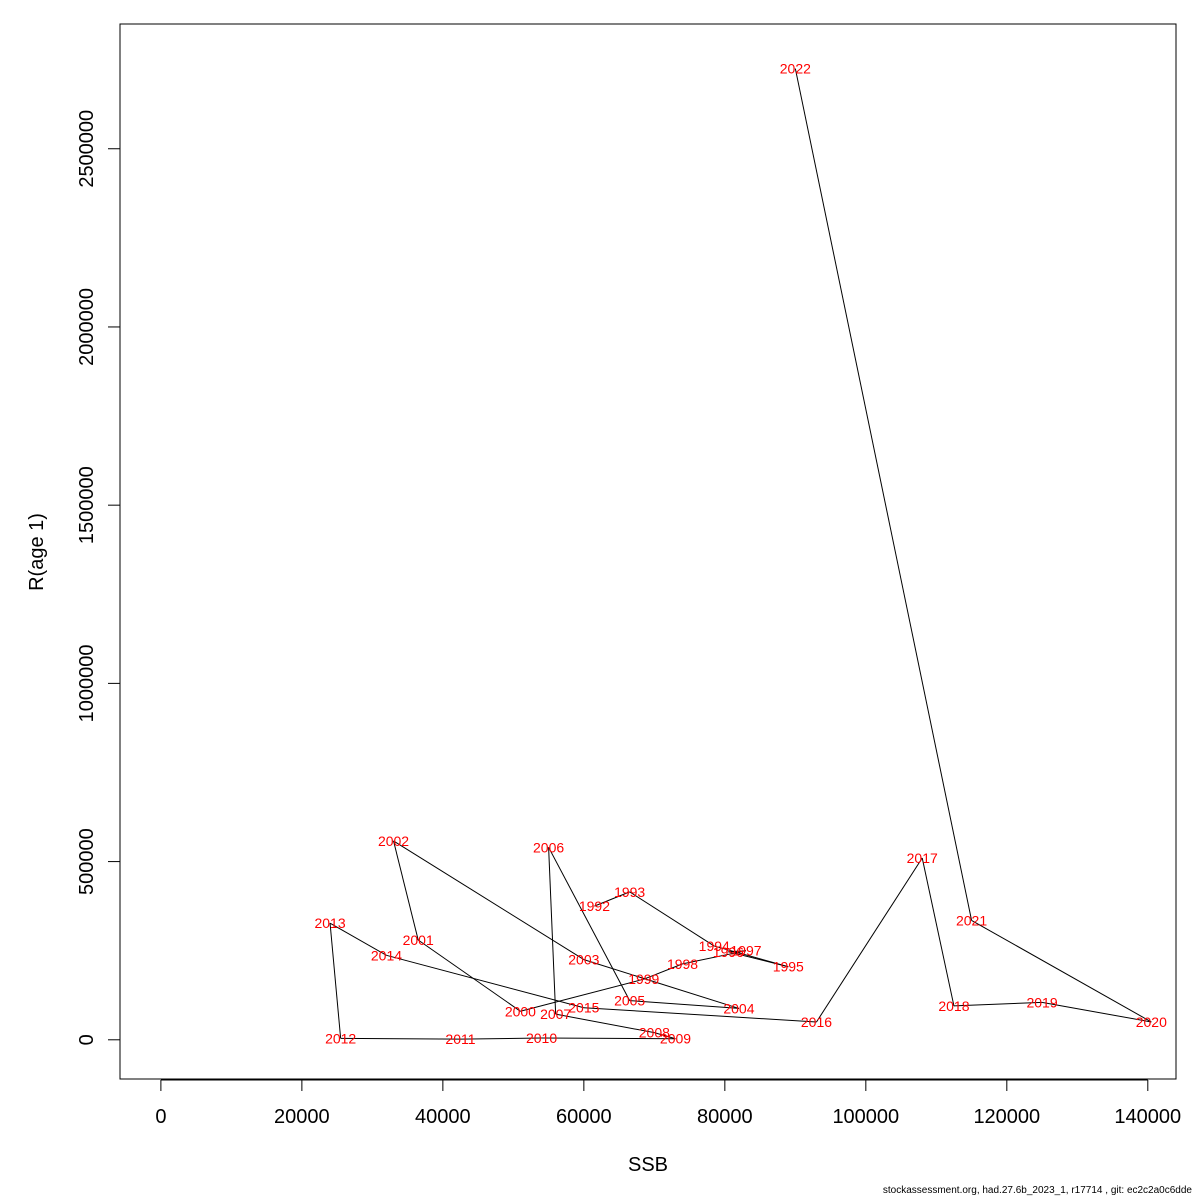 This screenshot has width=1200, height=1200. What do you see at coordinates (865, 1117) in the screenshot?
I see `x-tick-label: 100000` at bounding box center [865, 1117].